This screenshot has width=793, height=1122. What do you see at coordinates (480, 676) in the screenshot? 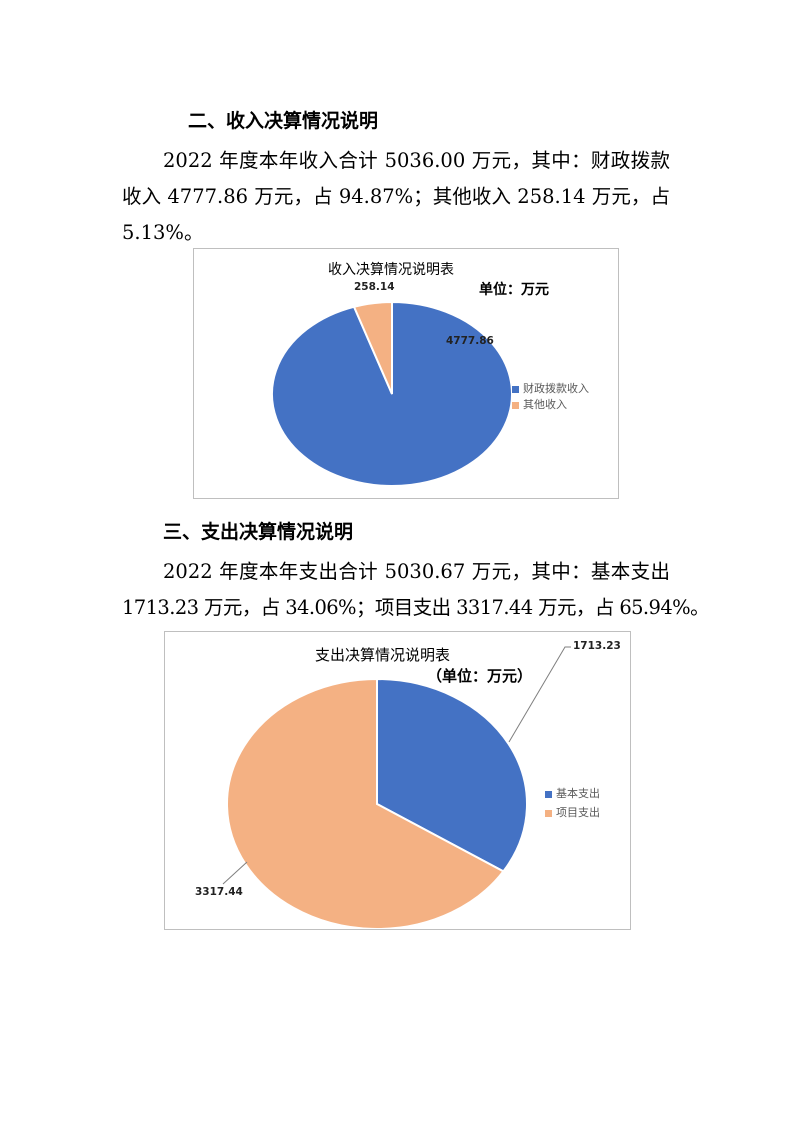
I see `chart-unit: （单位：万元）` at bounding box center [480, 676].